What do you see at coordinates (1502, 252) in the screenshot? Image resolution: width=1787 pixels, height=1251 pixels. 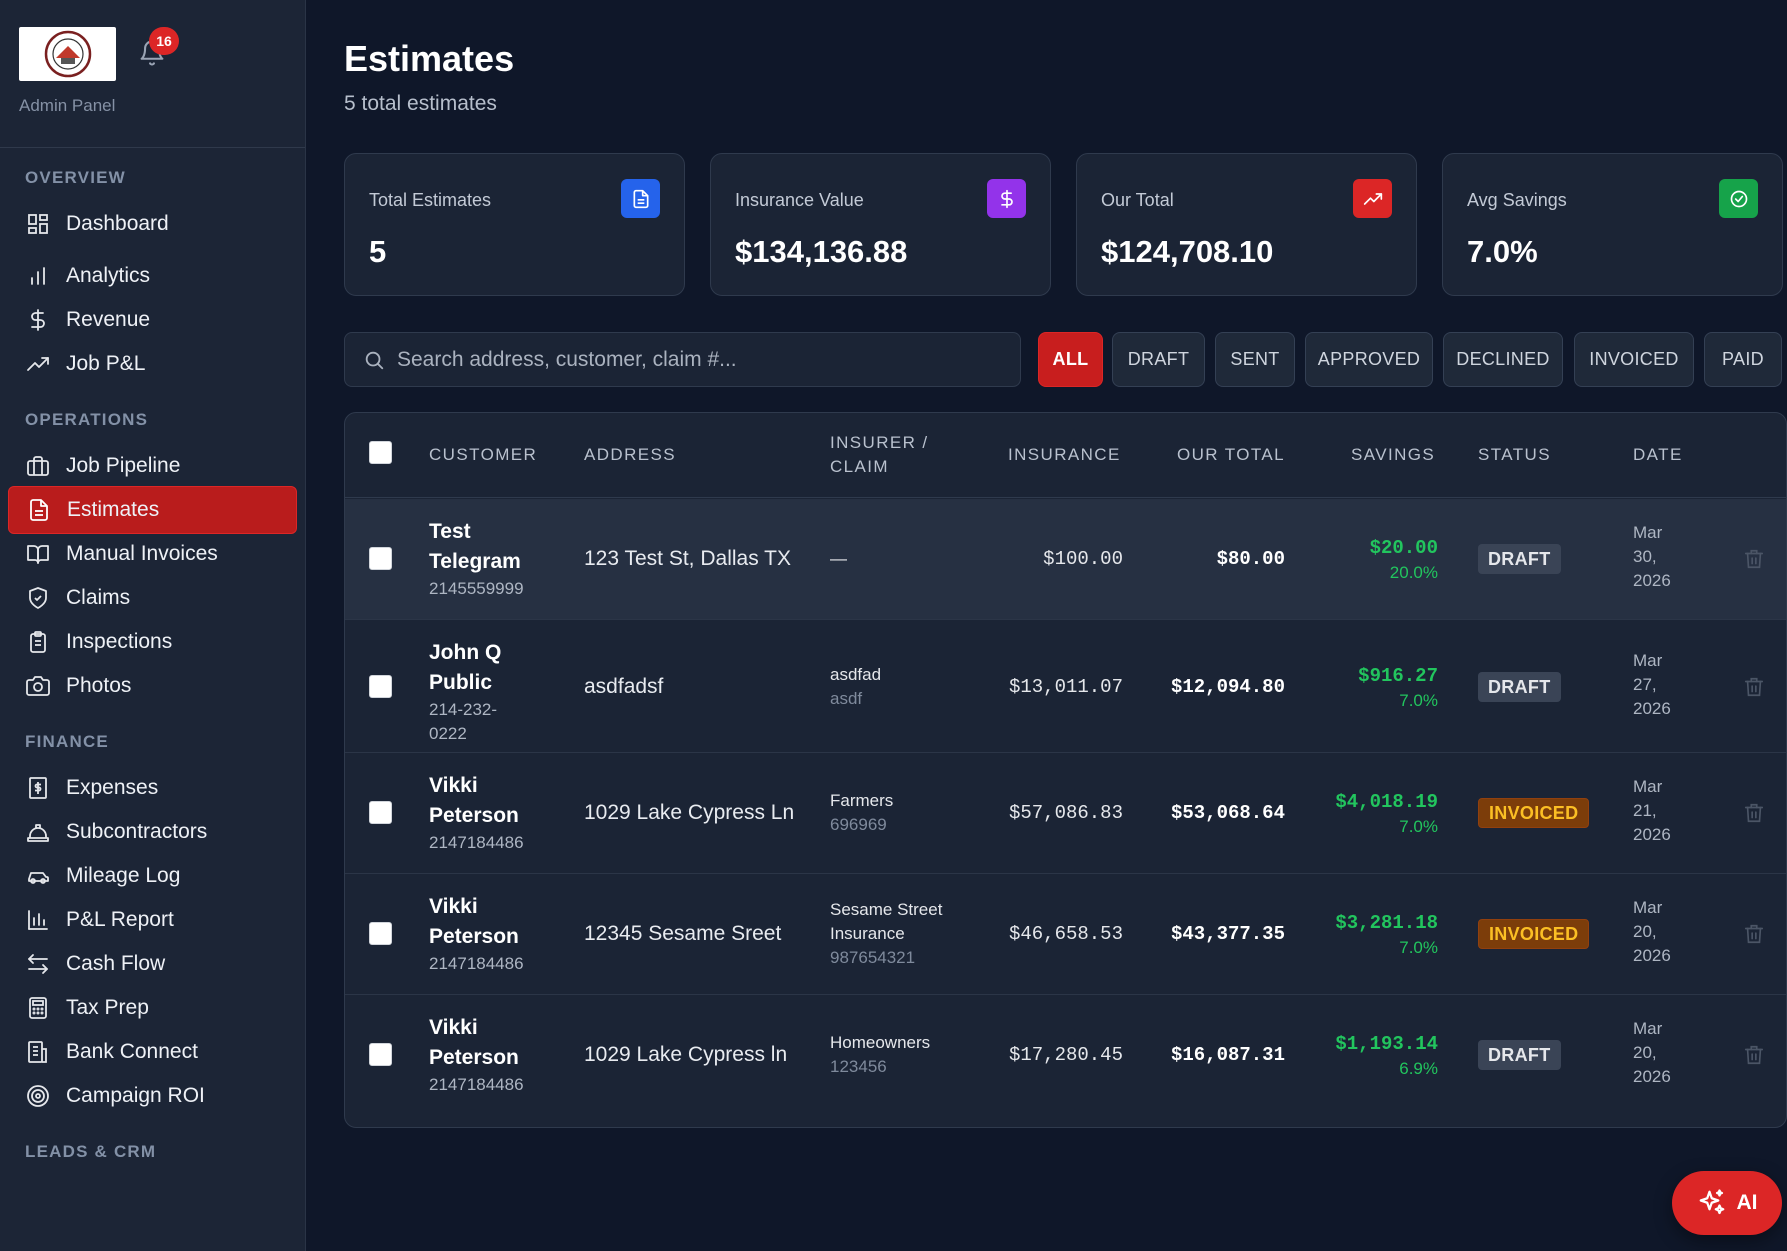 I see `stat-value: 7.0%` at bounding box center [1502, 252].